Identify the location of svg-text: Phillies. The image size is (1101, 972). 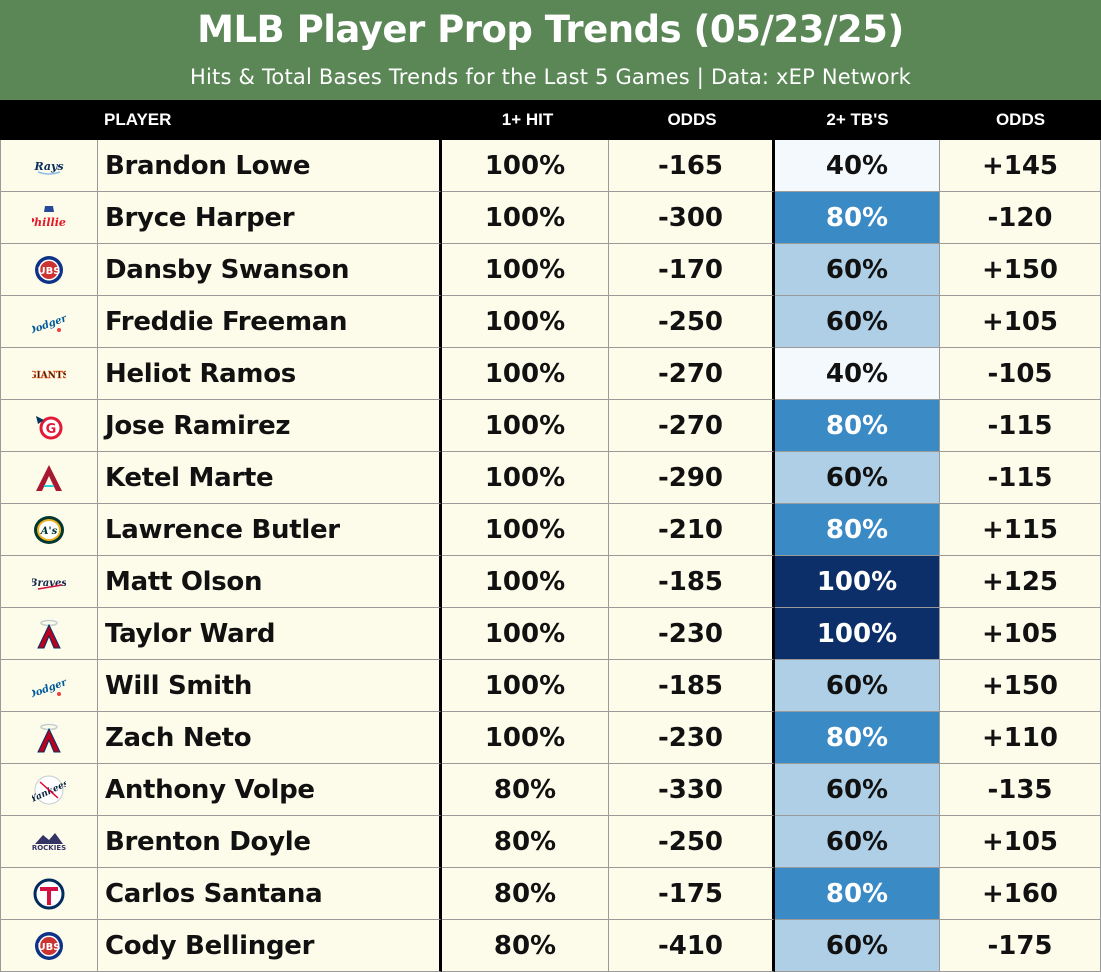
(49, 222).